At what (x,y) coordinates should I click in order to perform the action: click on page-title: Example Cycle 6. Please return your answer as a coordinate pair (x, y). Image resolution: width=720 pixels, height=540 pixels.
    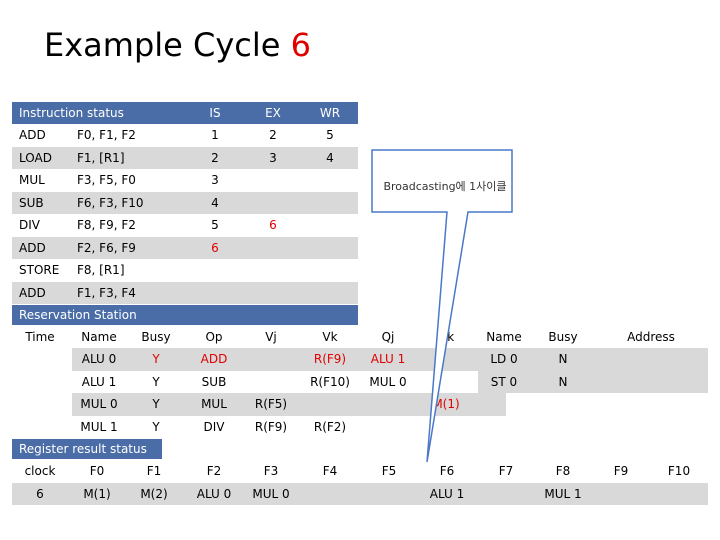
    Looking at the image, I should click on (177, 45).